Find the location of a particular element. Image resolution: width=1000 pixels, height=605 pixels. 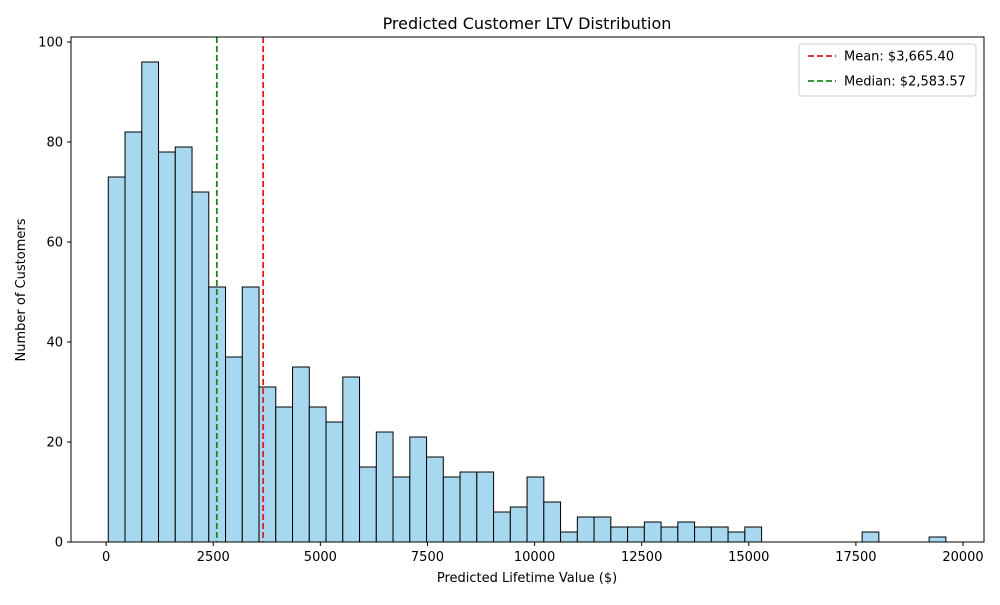

legend-median-label: Median: $2,583.57 is located at coordinates (905, 82).